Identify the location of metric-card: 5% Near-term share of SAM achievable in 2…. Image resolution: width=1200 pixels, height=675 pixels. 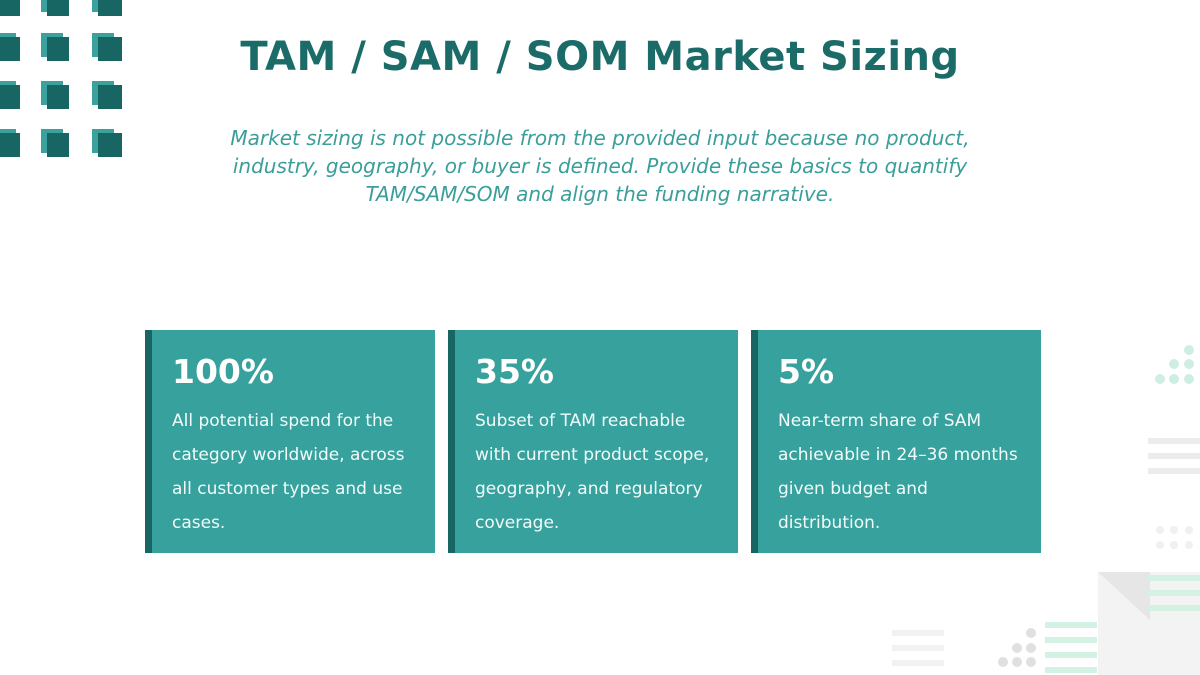
(896, 441).